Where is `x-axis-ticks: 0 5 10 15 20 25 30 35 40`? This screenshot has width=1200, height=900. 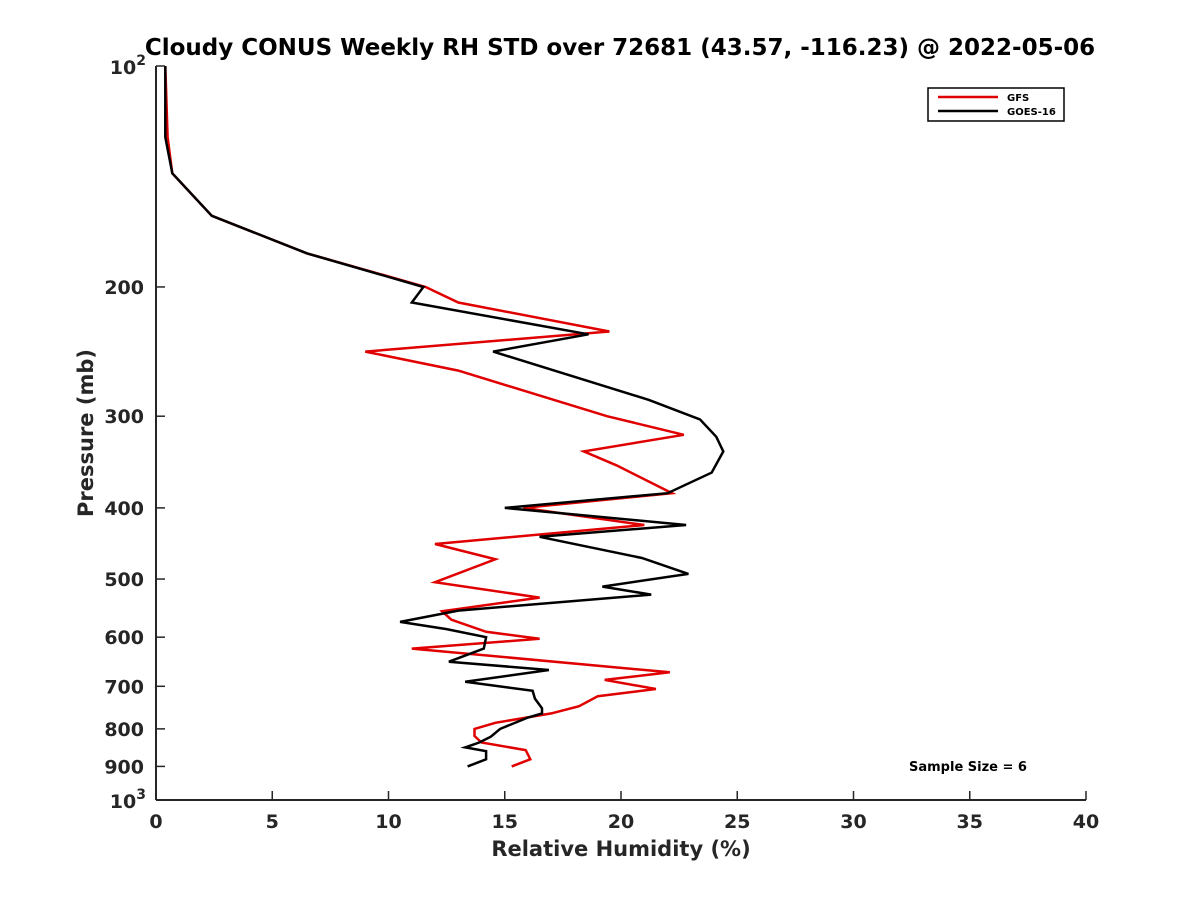
x-axis-ticks: 0 5 10 15 20 25 30 35 40 is located at coordinates (624, 812).